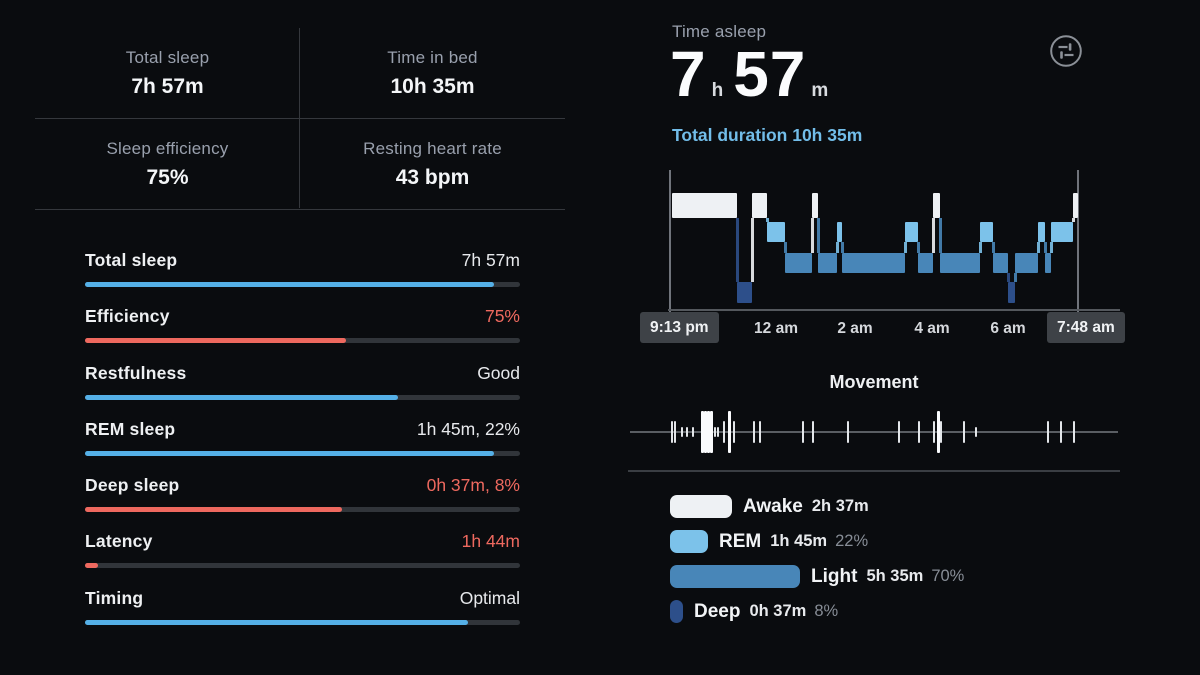 The image size is (1200, 675). What do you see at coordinates (688, 74) in the screenshot?
I see `hours-value: 7` at bounding box center [688, 74].